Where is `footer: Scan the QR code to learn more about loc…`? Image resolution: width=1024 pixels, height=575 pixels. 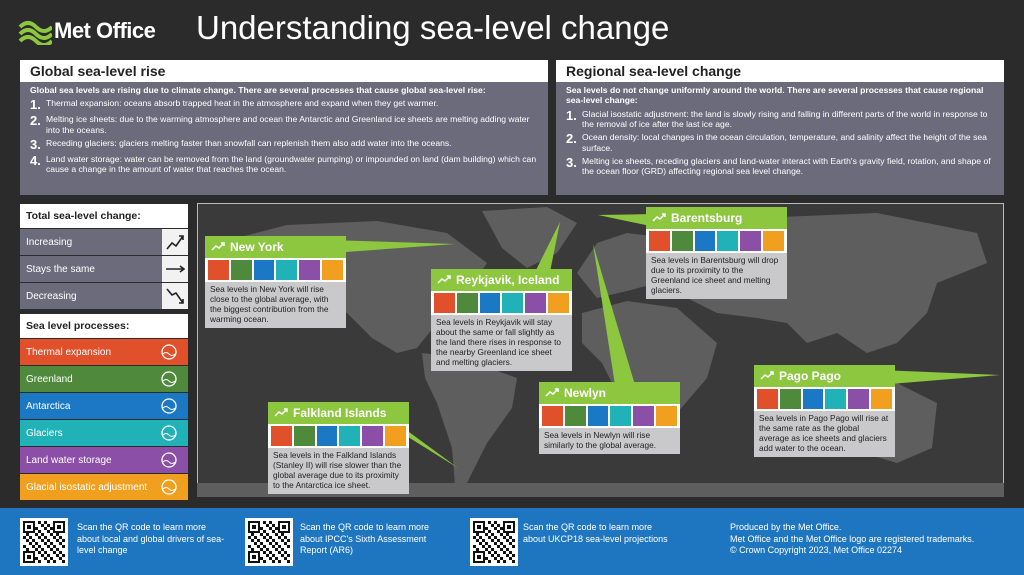 footer: Scan the QR code to learn more about loc… is located at coordinates (512, 541).